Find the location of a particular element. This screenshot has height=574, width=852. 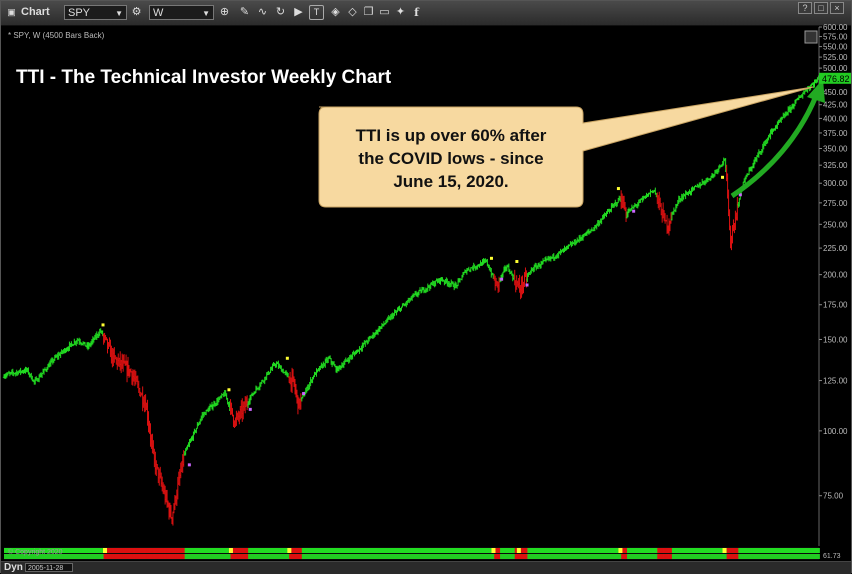

line-tool-icon: ∿ is located at coordinates (262, 12).